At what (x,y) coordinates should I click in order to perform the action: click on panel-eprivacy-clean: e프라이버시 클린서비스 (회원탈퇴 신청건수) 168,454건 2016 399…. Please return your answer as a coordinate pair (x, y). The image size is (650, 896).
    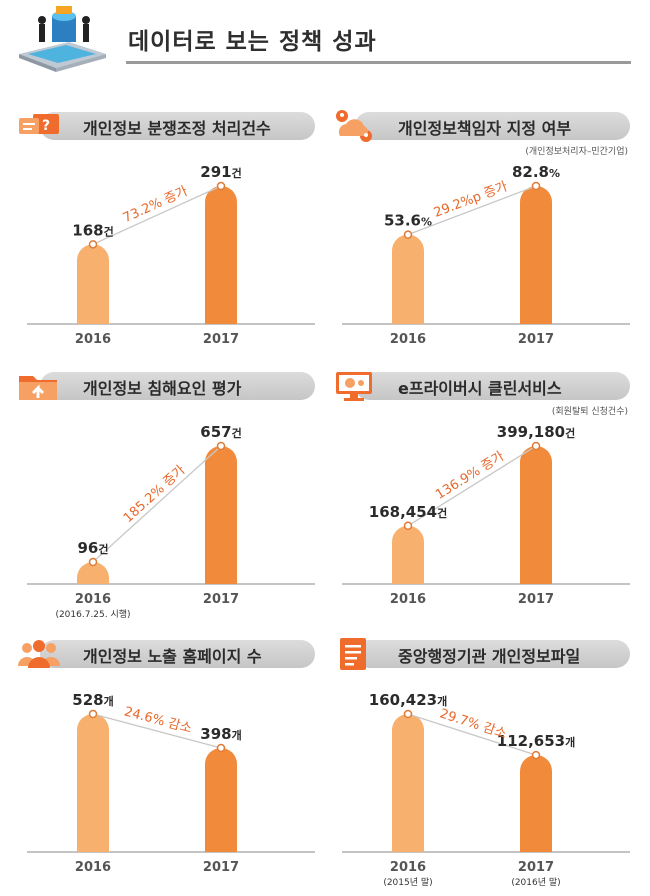
    Looking at the image, I should click on (485, 497).